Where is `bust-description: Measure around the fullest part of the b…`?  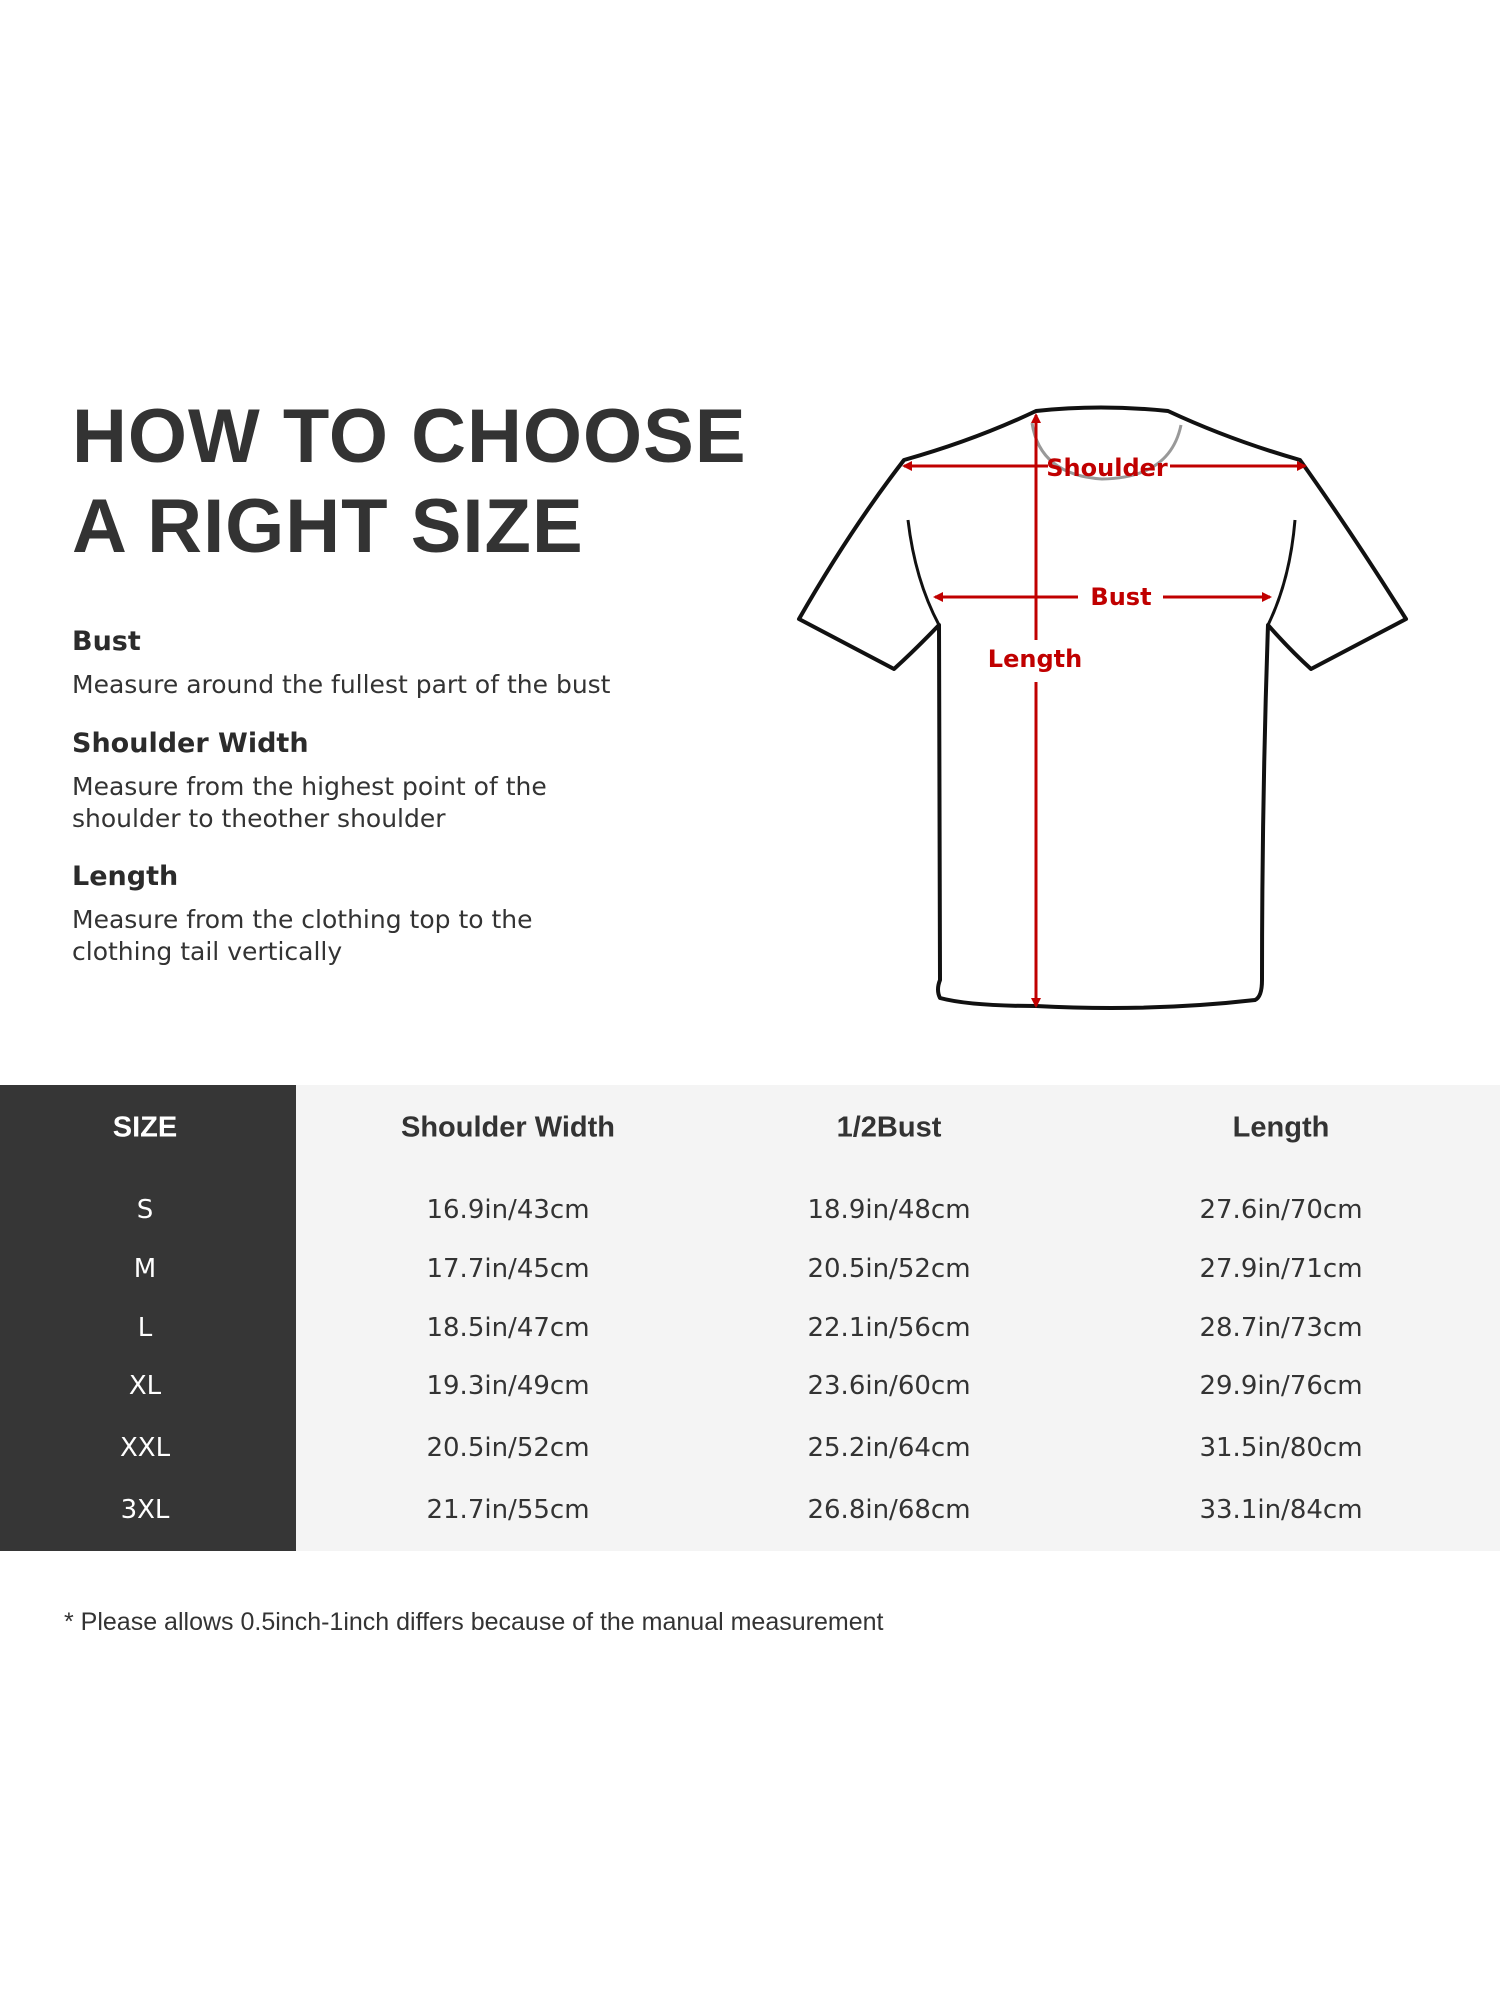
bust-description: Measure around the fullest part of the b… is located at coordinates (341, 684).